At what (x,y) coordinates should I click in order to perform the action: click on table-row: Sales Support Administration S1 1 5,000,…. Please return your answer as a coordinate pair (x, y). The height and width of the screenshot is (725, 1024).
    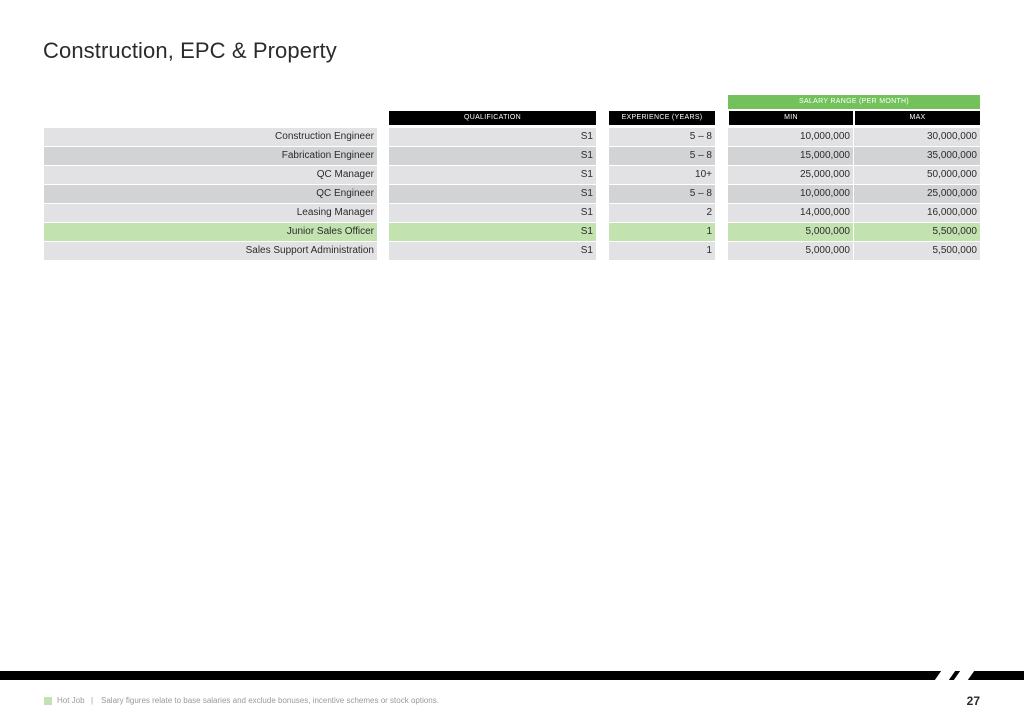
    Looking at the image, I should click on (512, 251).